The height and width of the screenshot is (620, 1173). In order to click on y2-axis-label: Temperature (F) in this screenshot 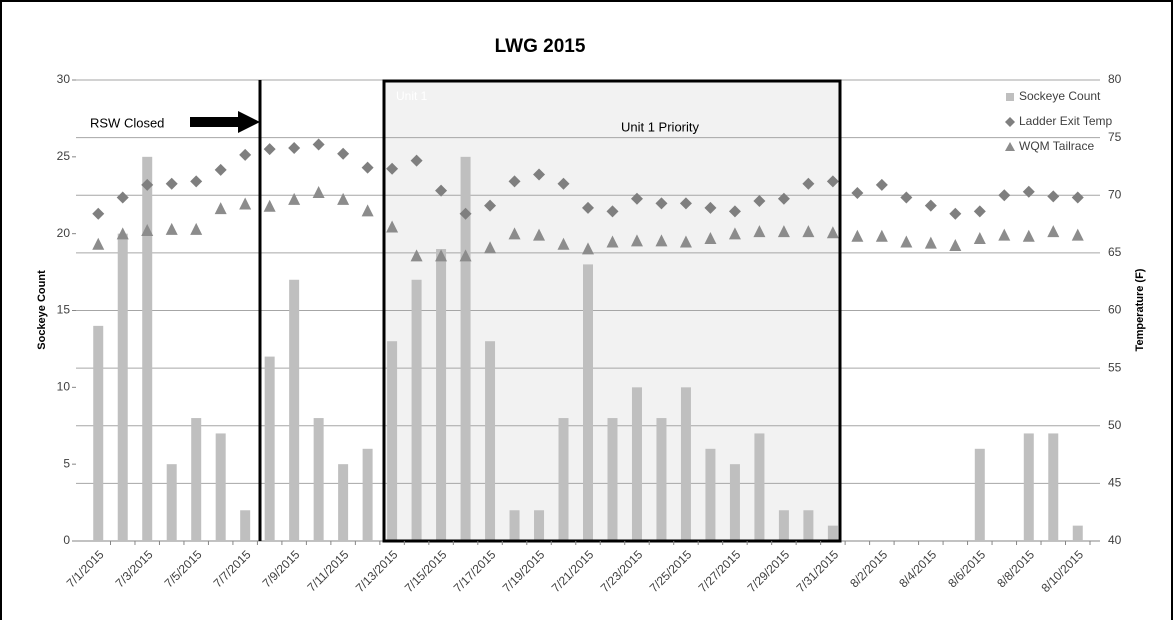, I will do `click(1140, 309)`.